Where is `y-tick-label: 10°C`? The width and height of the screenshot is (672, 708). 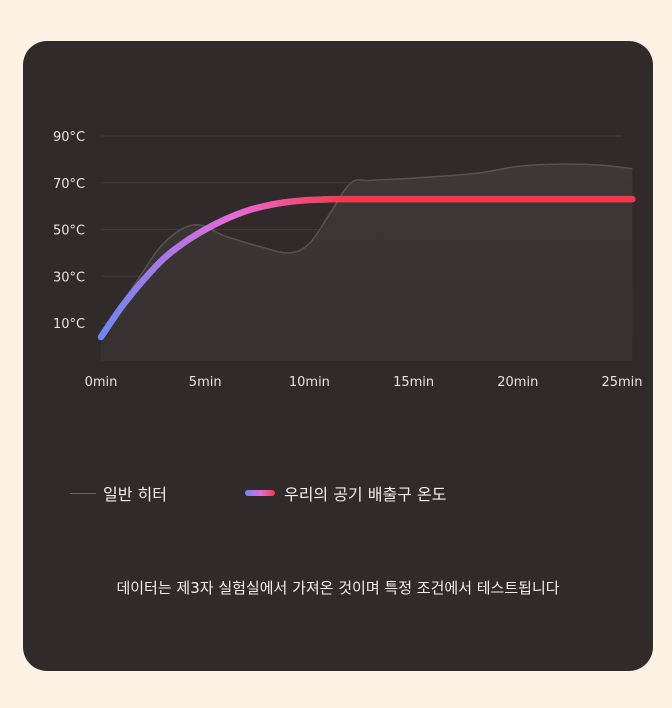
y-tick-label: 10°C is located at coordinates (69, 324).